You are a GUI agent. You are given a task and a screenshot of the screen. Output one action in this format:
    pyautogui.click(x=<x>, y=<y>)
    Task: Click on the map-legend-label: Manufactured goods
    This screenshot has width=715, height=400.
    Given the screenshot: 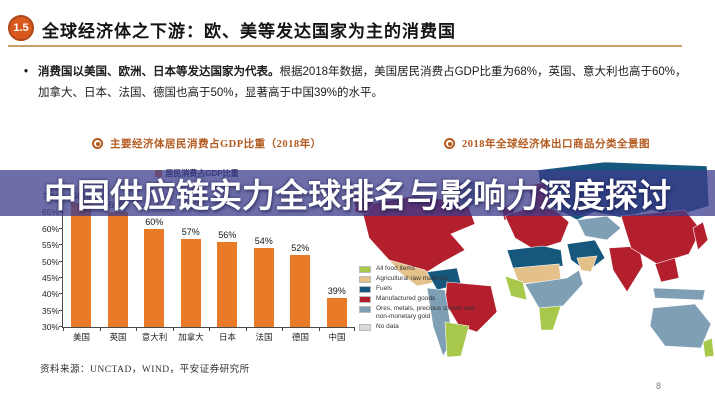 What is the action you would take?
    pyautogui.click(x=406, y=298)
    